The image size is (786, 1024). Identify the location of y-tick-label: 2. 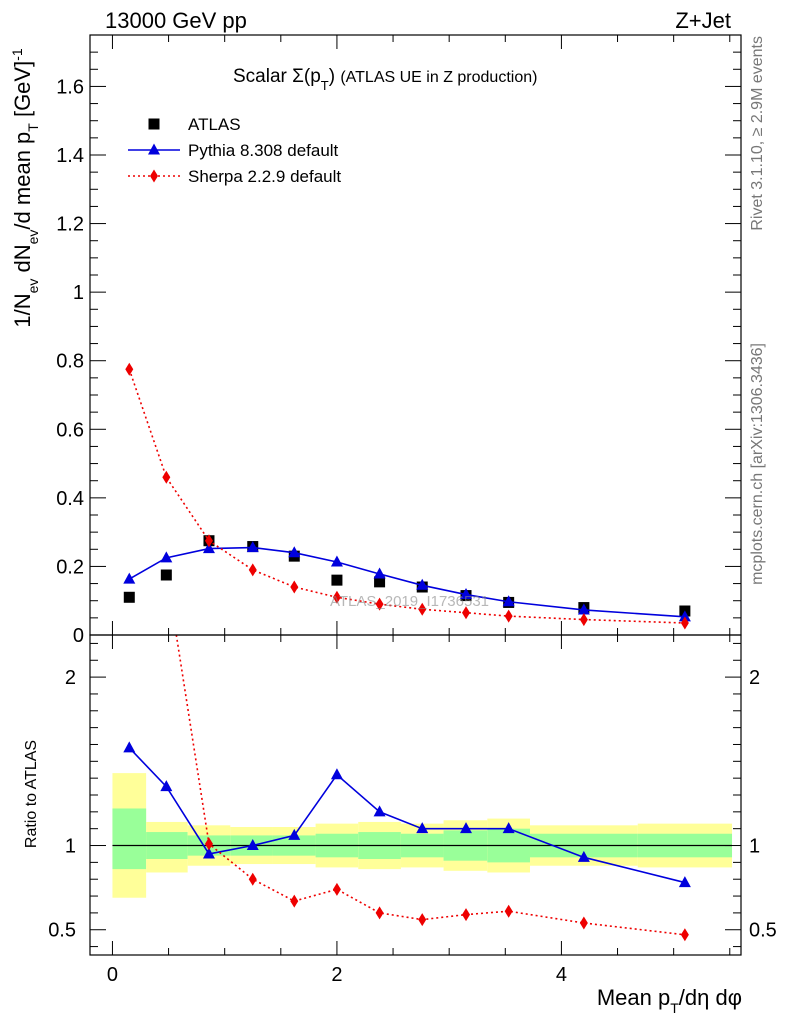
(70, 678).